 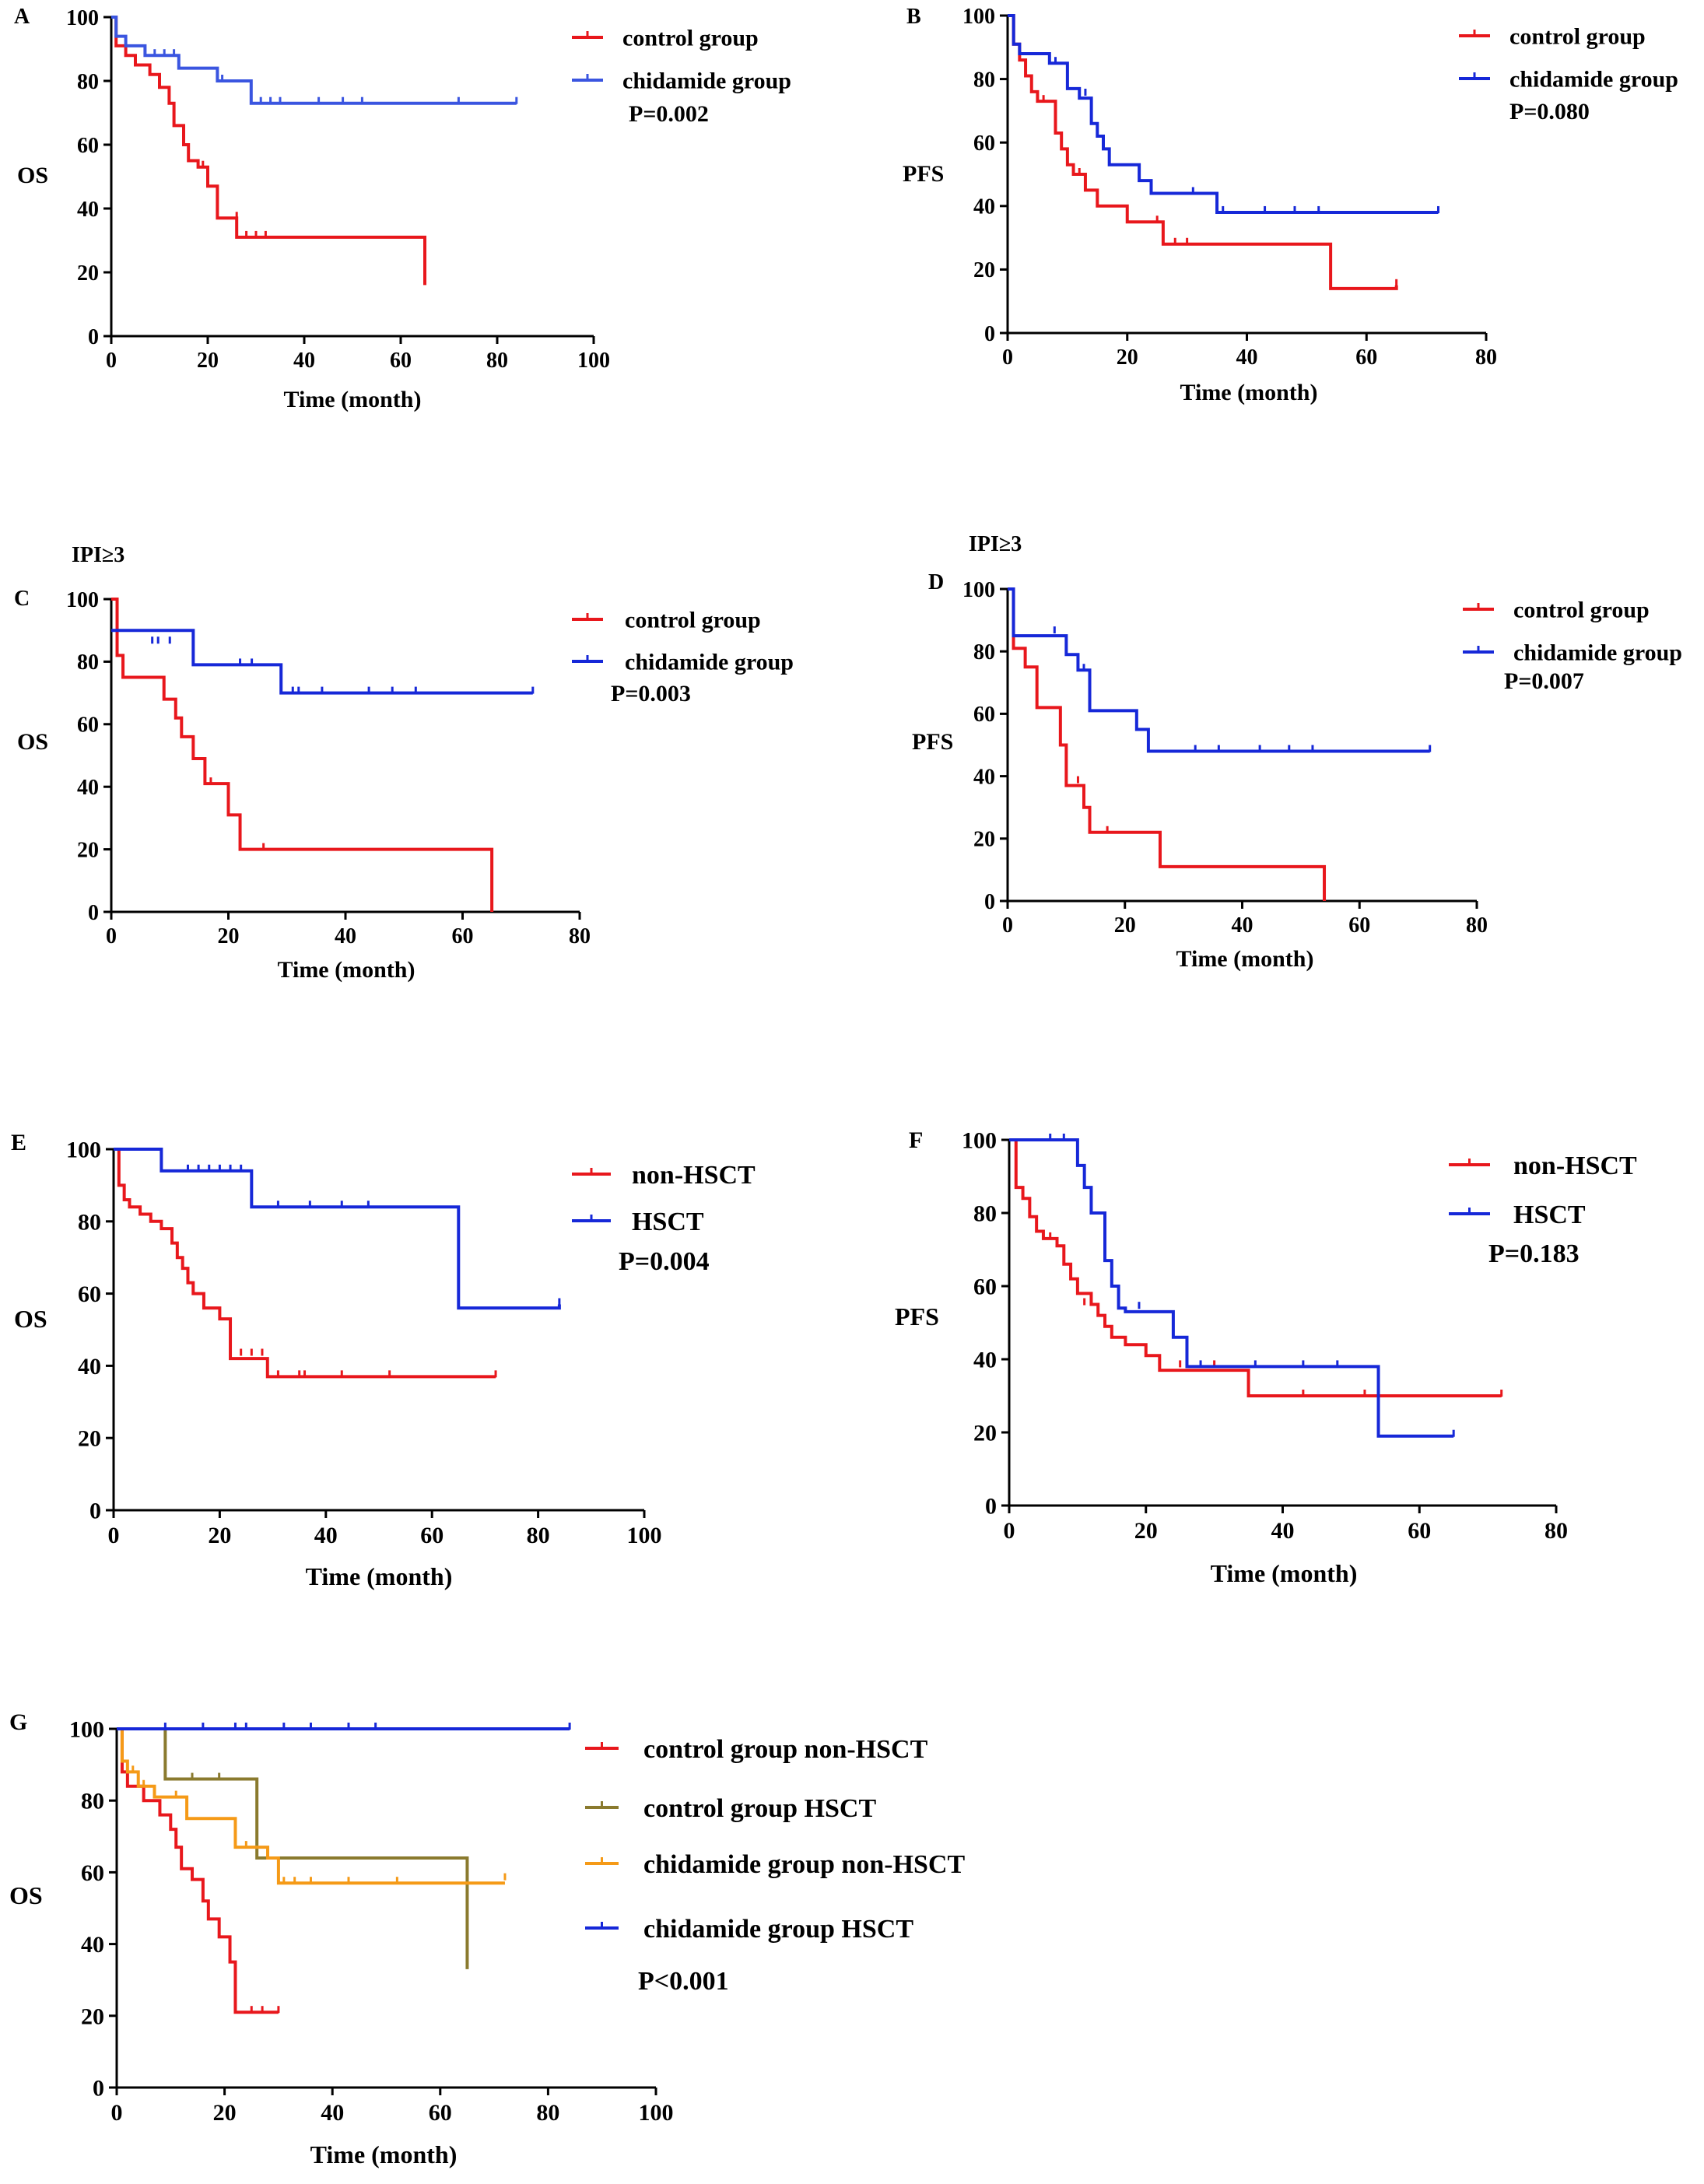 I want to click on series-non-HSCT, so click(x=305, y=1263).